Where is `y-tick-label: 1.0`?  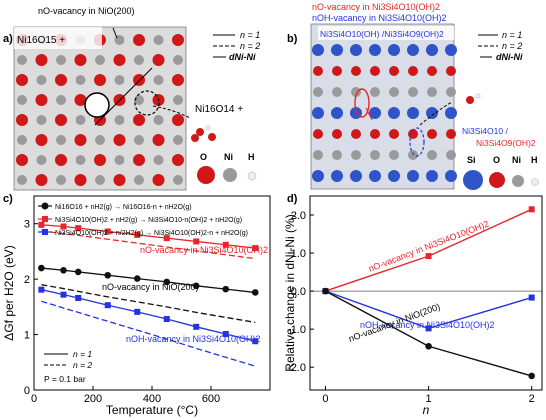 y-tick-label: 1.0 is located at coordinates (298, 254).